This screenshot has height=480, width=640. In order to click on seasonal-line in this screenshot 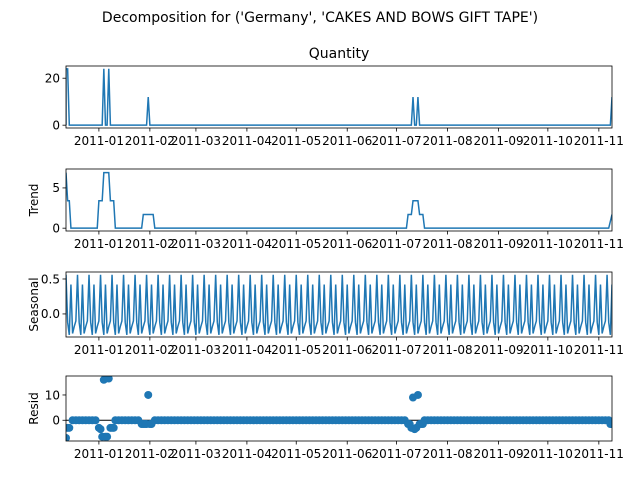, I will do `click(339, 304)`.